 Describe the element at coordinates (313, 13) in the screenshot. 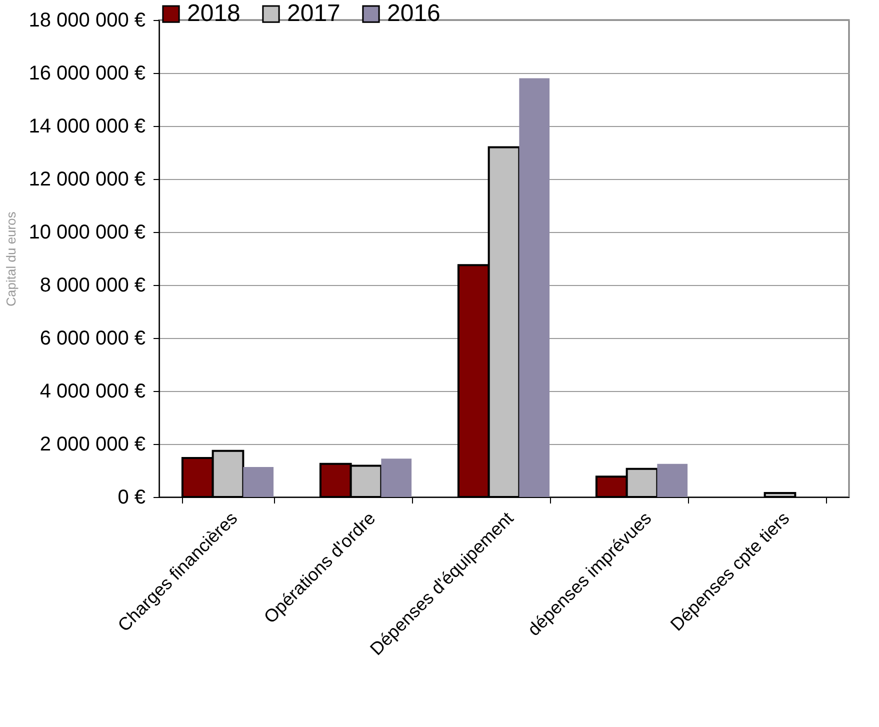

I see `legend-label: 2017` at that location.